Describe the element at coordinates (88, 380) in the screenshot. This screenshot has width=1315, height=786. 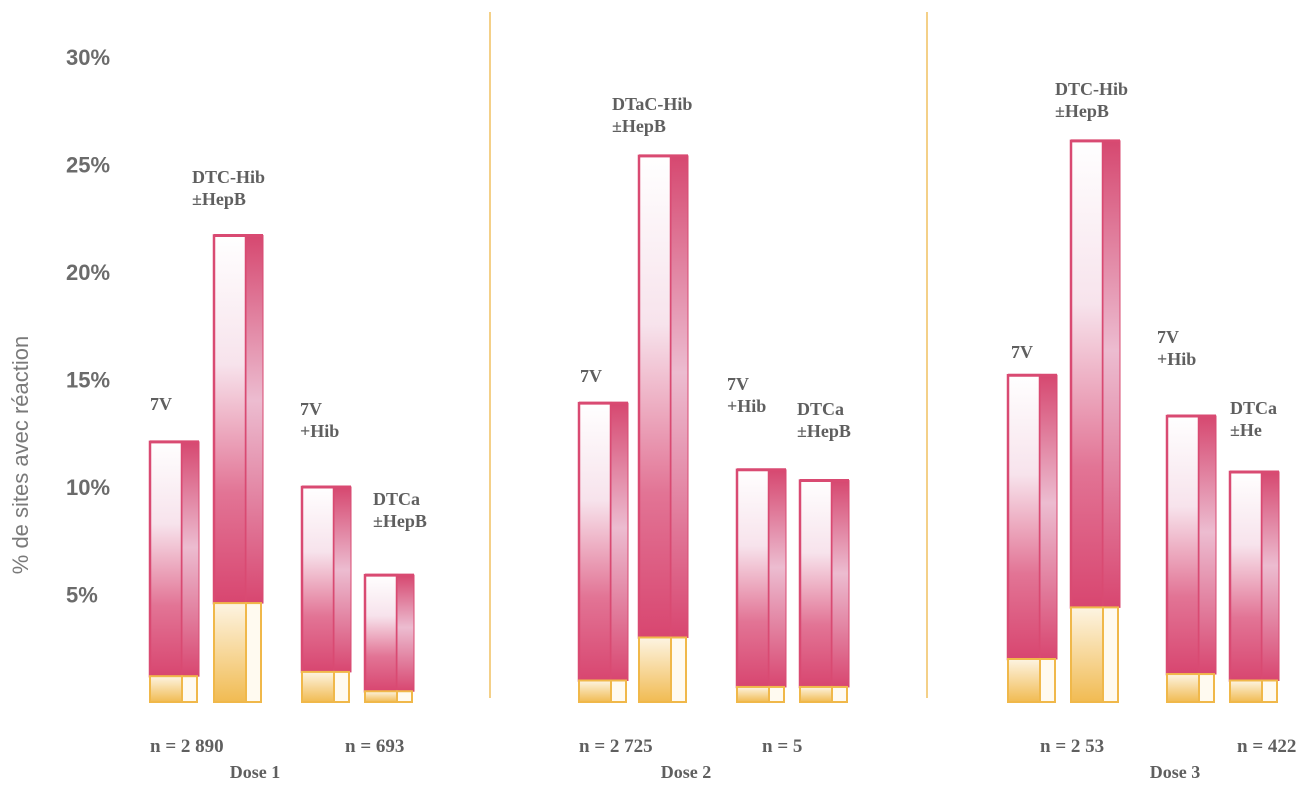
I see `y-tick-label: 15%` at that location.